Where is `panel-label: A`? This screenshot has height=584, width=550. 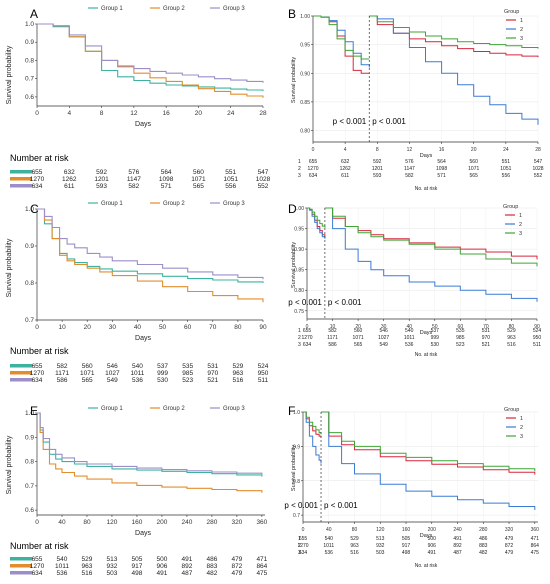
panel-label: A is located at coordinates (34, 14).